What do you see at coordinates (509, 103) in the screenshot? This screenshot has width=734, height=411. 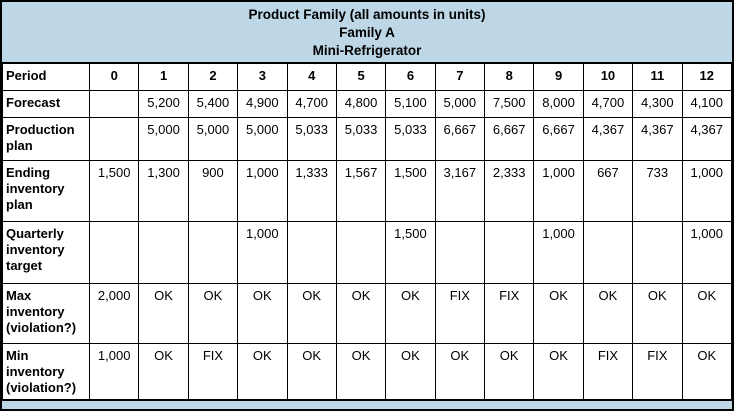 I see `value-cell: 7,500` at bounding box center [509, 103].